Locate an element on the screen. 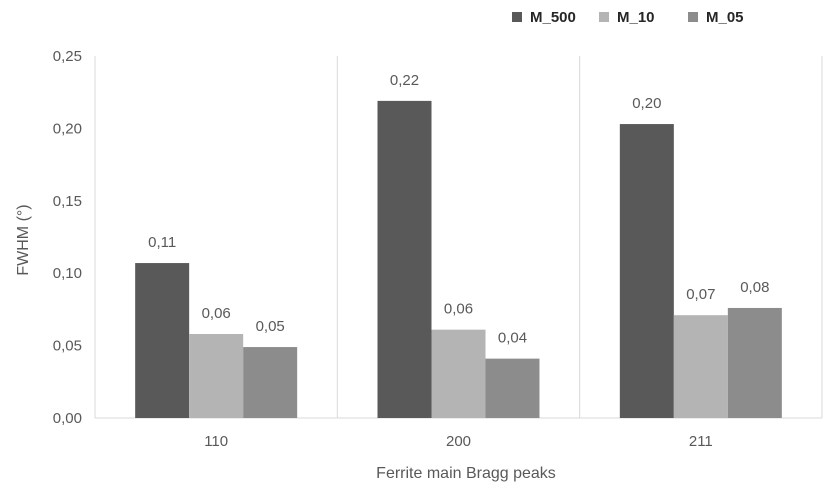 The height and width of the screenshot is (485, 823). legend: M_500 M_10 M_05 is located at coordinates (628, 17).